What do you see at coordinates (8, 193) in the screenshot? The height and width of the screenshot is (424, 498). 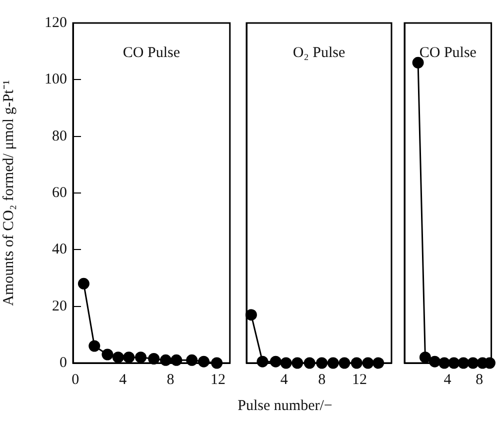 I see `y-axis-title: Amounts of CO₂ formed/ μmol g-Pt⁻¹` at bounding box center [8, 193].